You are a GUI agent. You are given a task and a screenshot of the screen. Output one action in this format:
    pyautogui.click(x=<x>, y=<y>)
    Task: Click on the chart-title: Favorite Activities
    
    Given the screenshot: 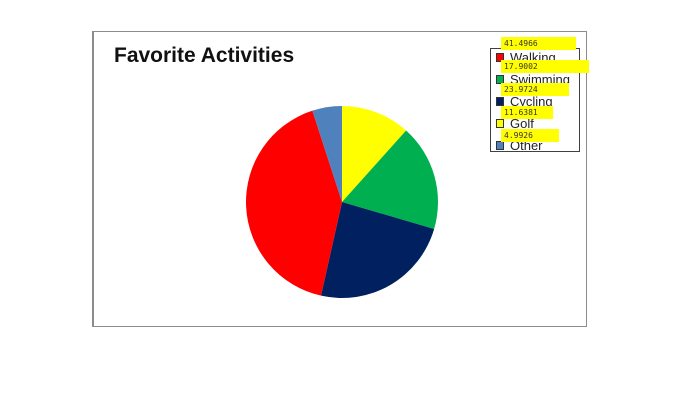 What is the action you would take?
    pyautogui.click(x=204, y=55)
    